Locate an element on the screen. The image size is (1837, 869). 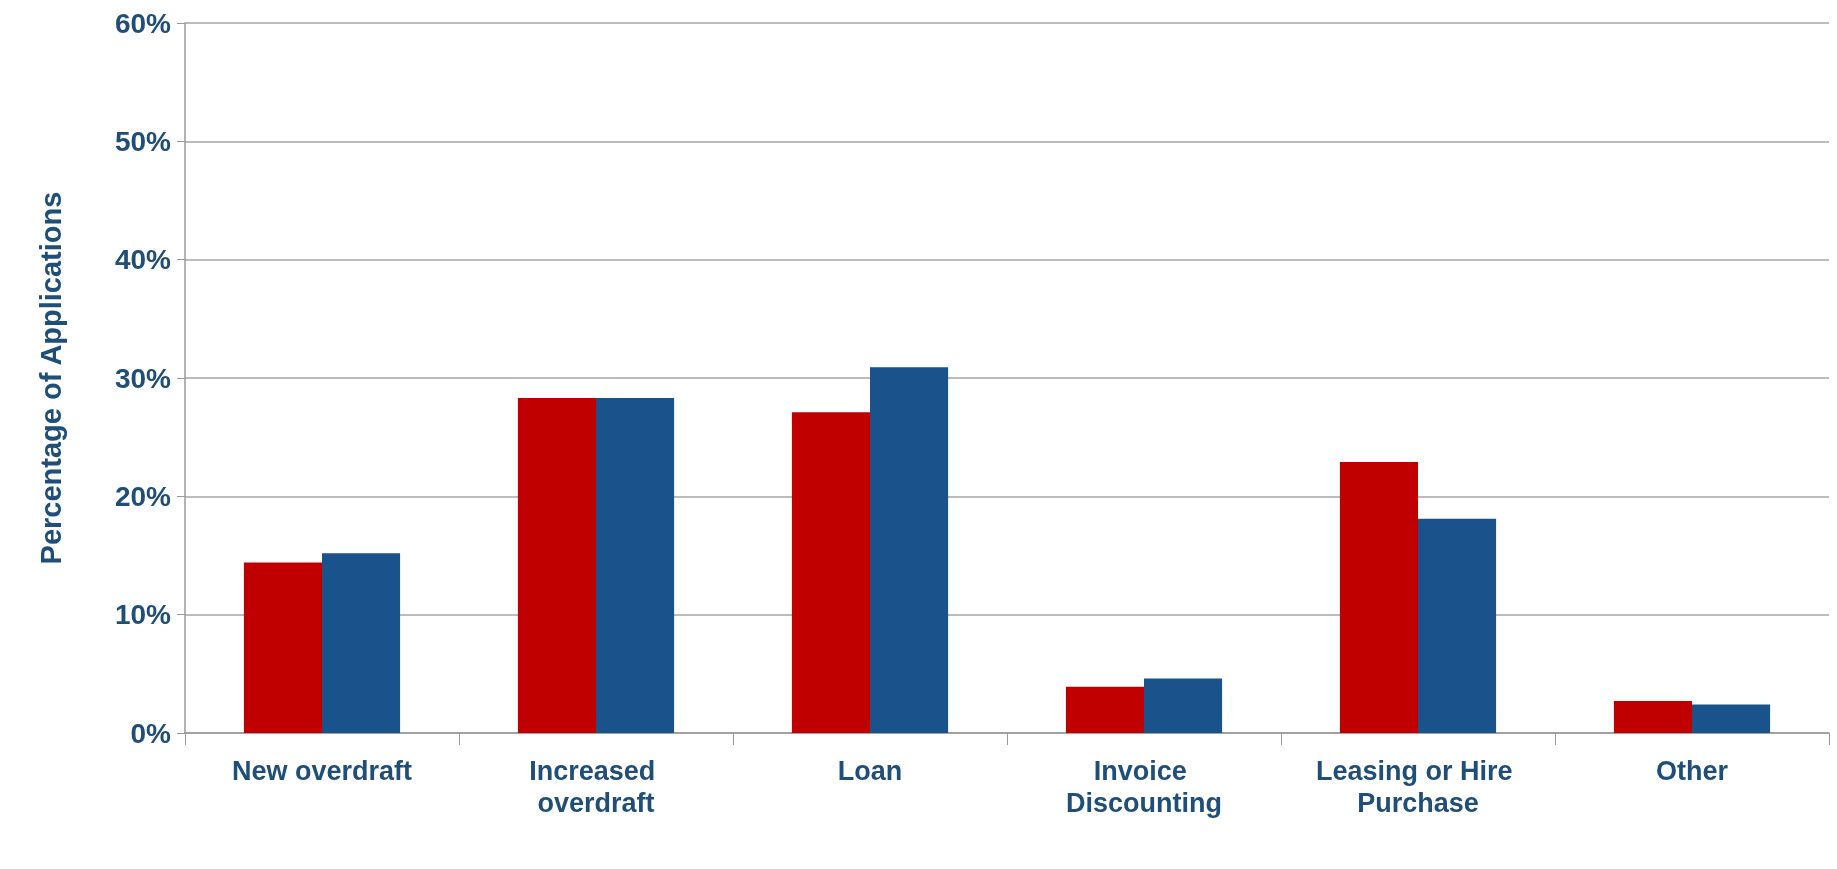
x-tick-label: Increased overdraft is located at coordinates (596, 787).